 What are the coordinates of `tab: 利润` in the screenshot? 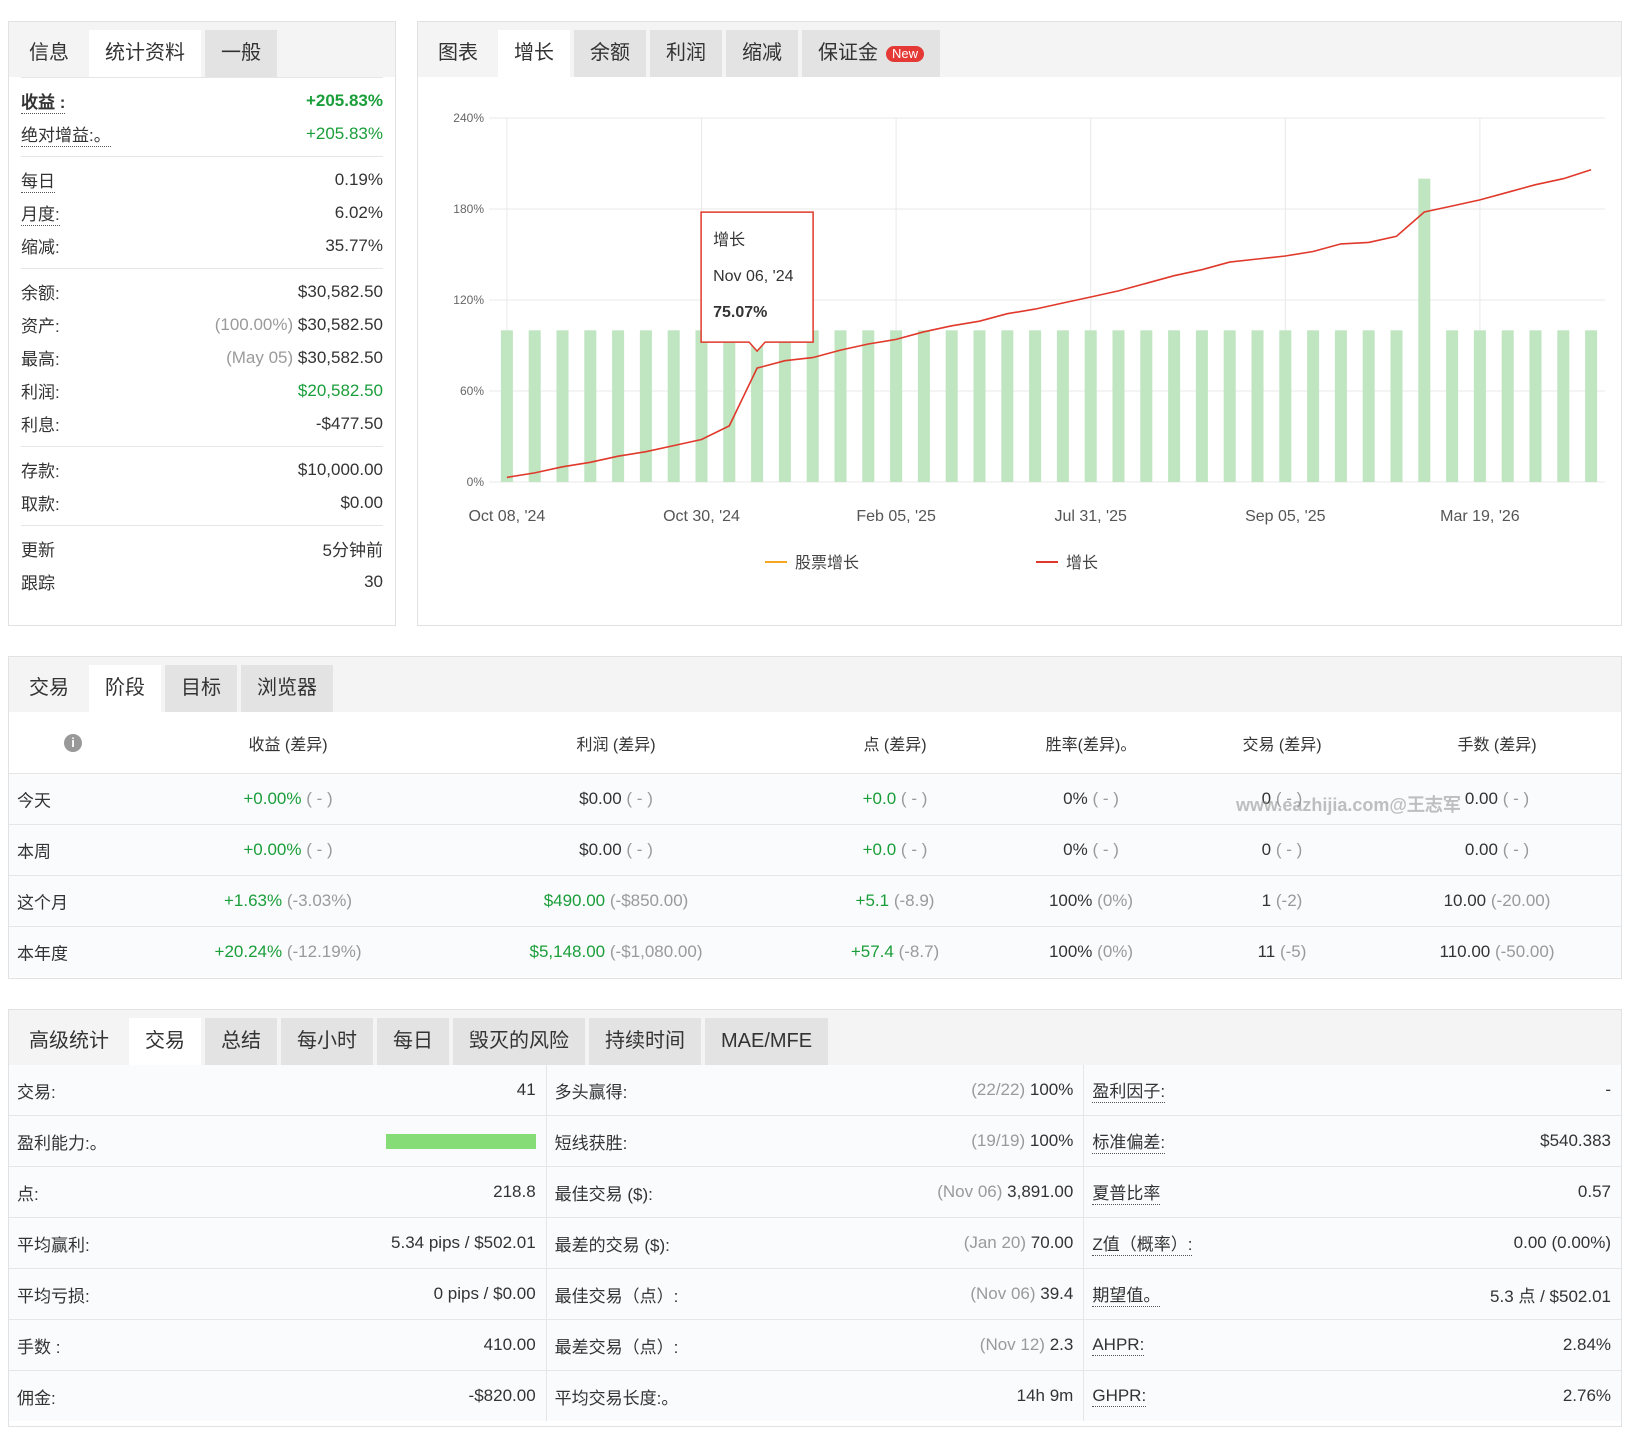 It's located at (686, 53).